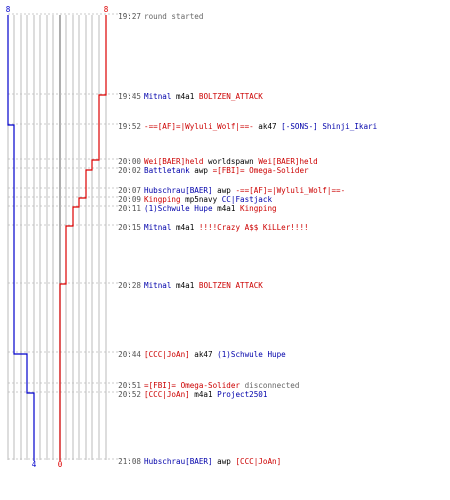 The height and width of the screenshot is (500, 450). I want to click on event-row: 20:44 [CCC|JoAn] ak47 (1)Schwule Hupe, so click(202, 354).